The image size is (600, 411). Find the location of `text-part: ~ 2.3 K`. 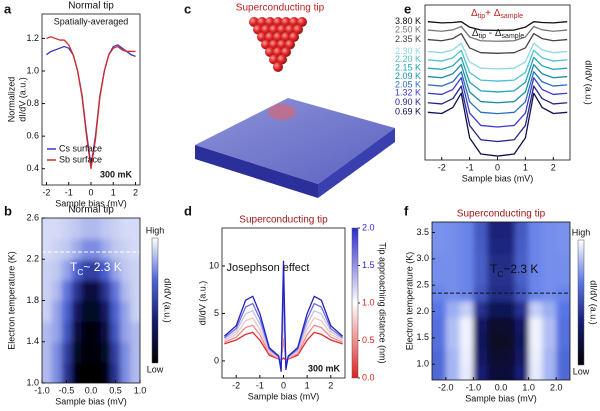

text-part: ~ 2.3 K is located at coordinates (102, 267).